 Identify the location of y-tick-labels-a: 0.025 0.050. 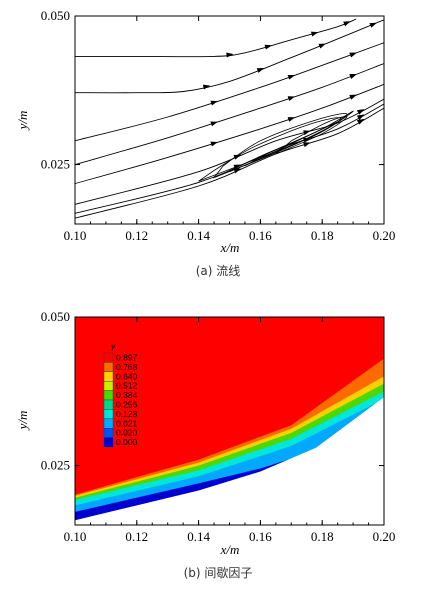
(55, 90).